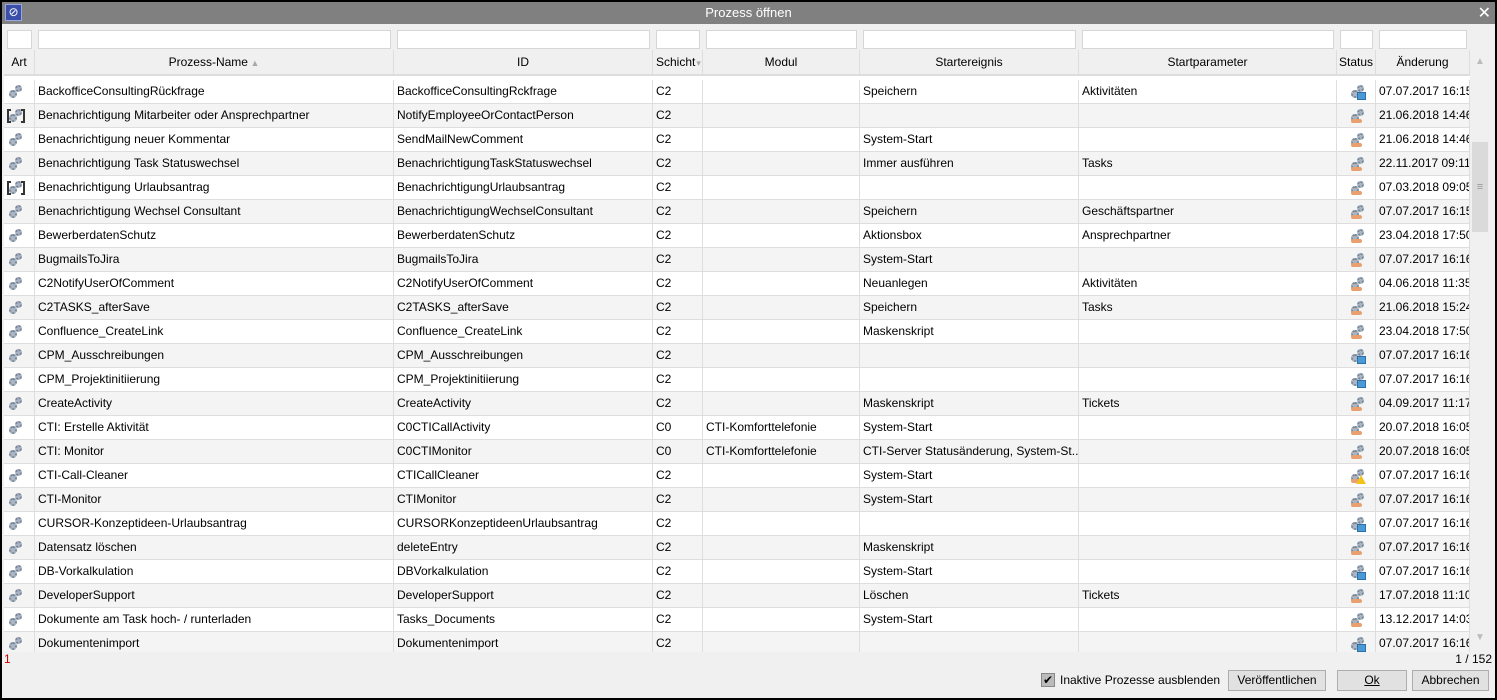 This screenshot has height=700, width=1497. I want to click on column-header-modul: Modul, so click(781, 62).